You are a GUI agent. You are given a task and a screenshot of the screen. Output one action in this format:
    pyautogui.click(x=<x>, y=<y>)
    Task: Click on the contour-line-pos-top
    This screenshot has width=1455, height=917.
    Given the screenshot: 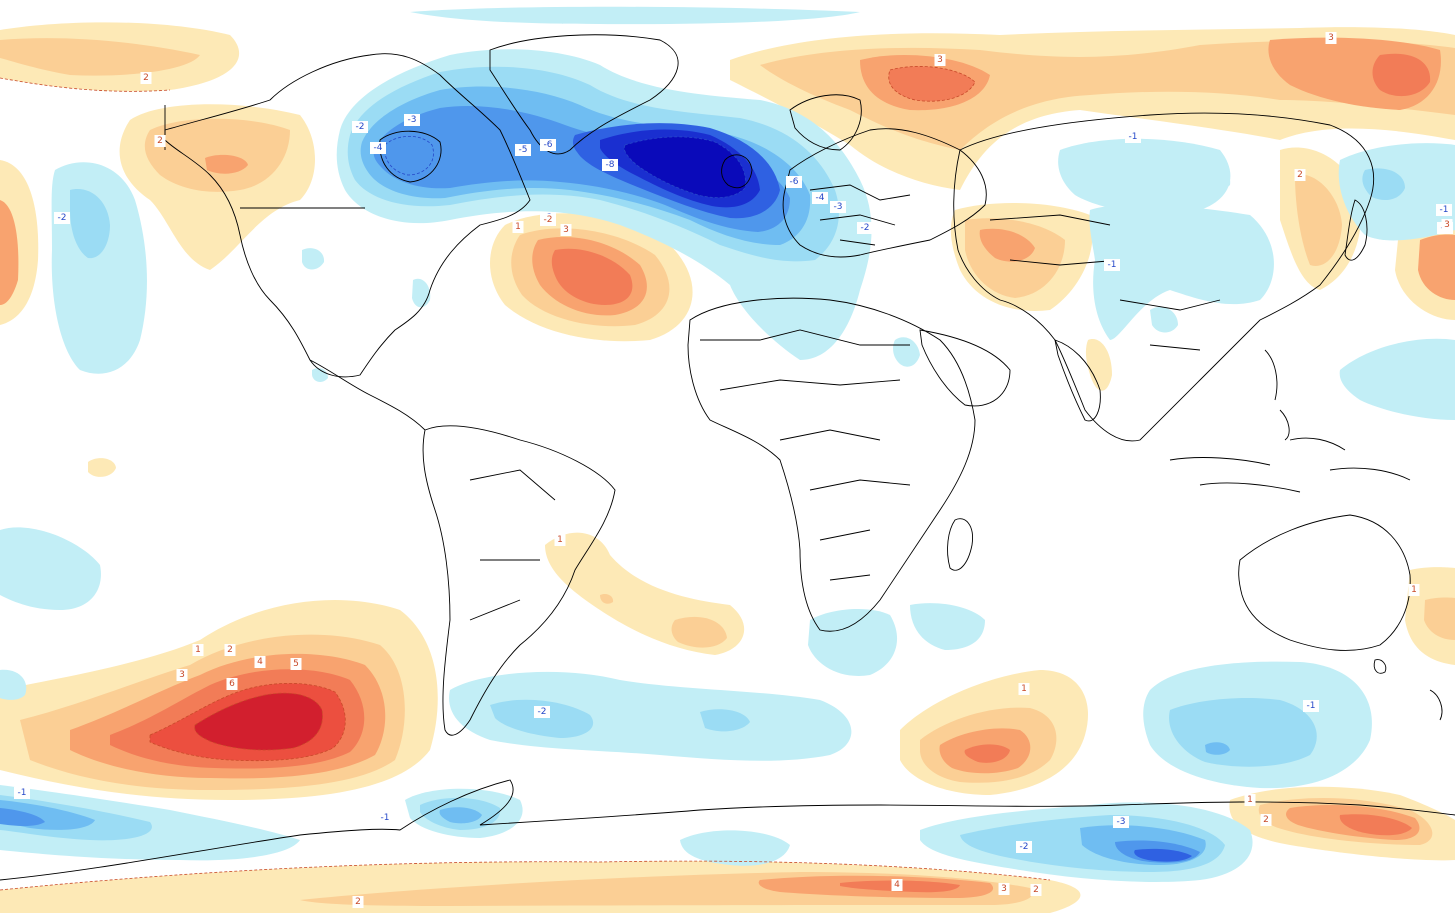 What is the action you would take?
    pyautogui.click(x=85, y=84)
    